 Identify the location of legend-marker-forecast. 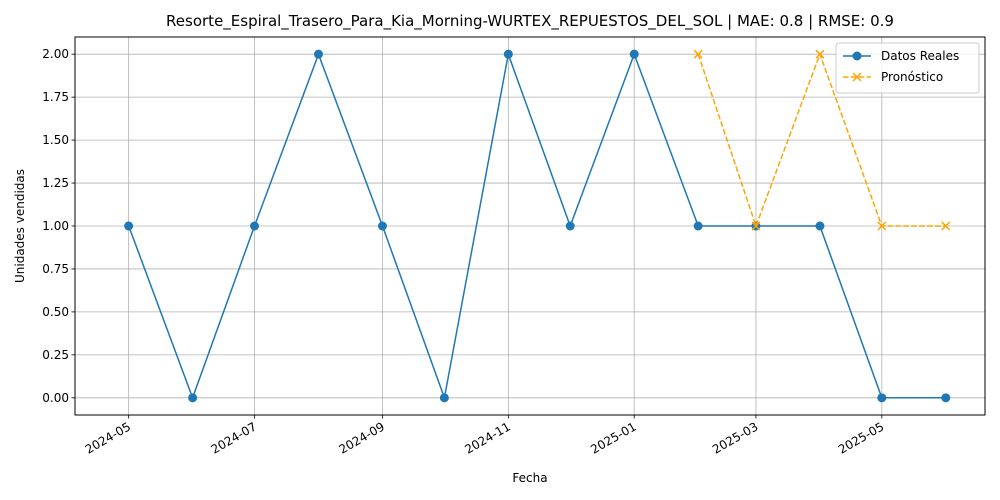
(857, 77).